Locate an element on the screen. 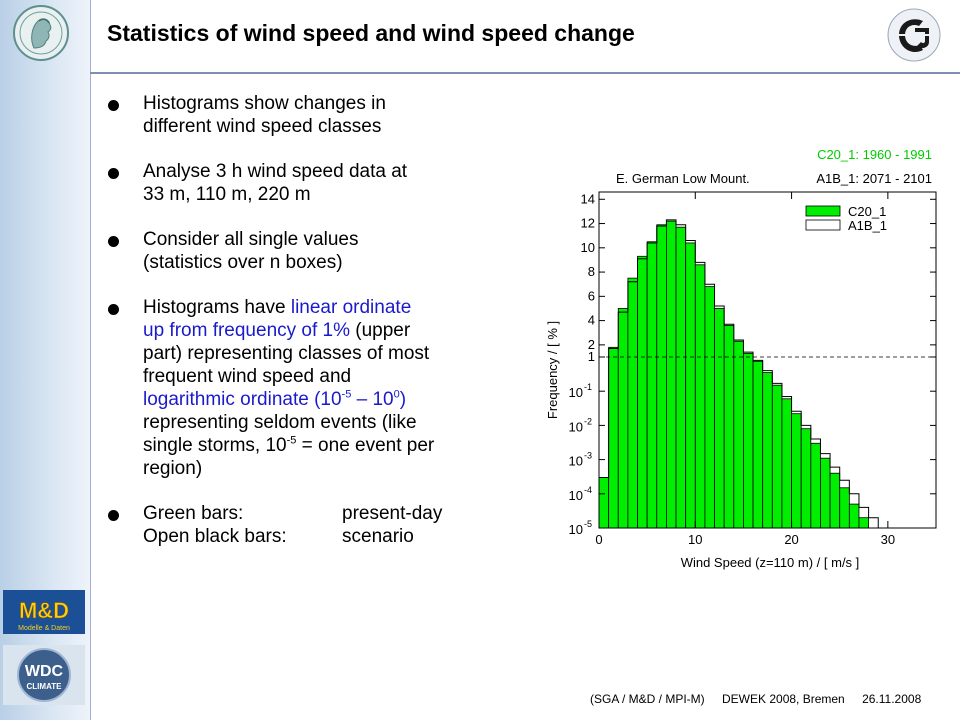  highlight-text: ) is located at coordinates (403, 399).